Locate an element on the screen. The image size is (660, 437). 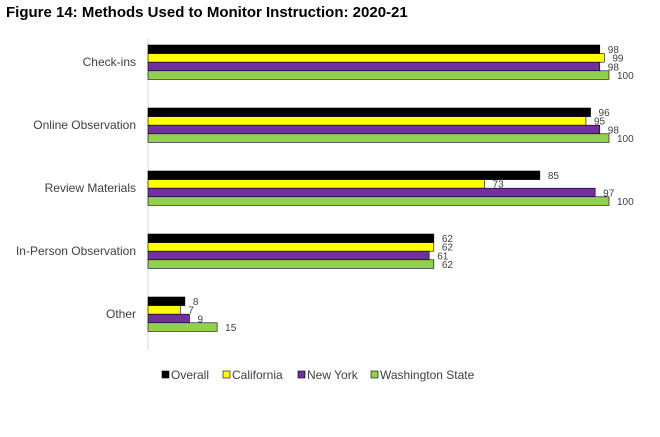
data-label: 97 is located at coordinates (609, 193).